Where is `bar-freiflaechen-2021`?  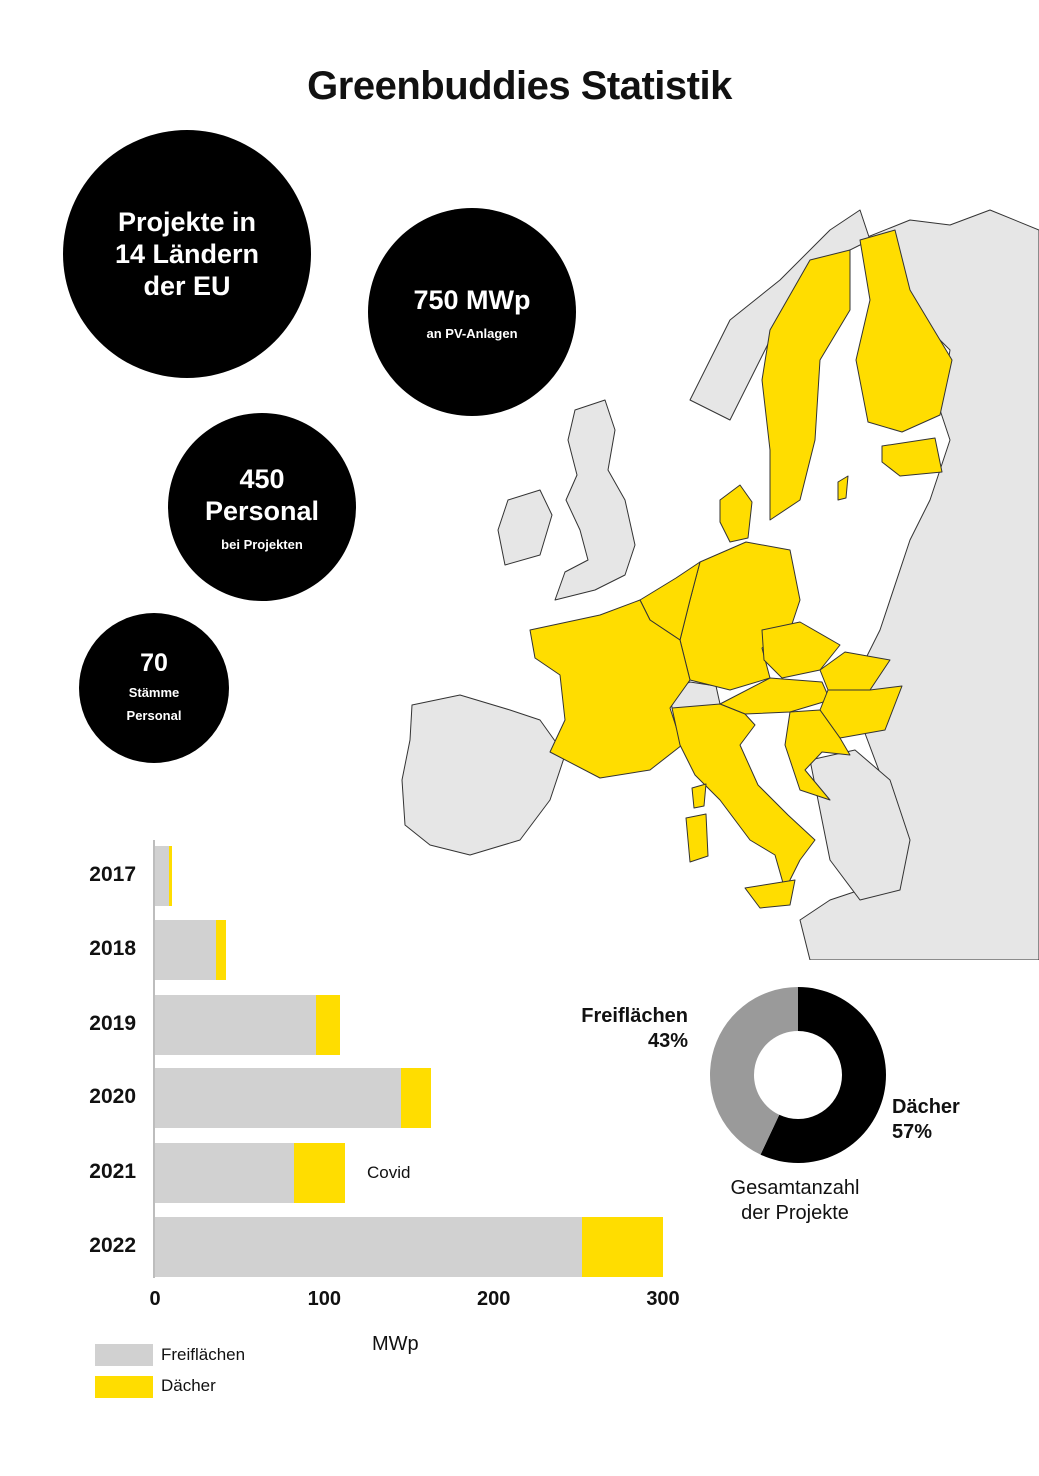 bar-freiflaechen-2021 is located at coordinates (224, 1173).